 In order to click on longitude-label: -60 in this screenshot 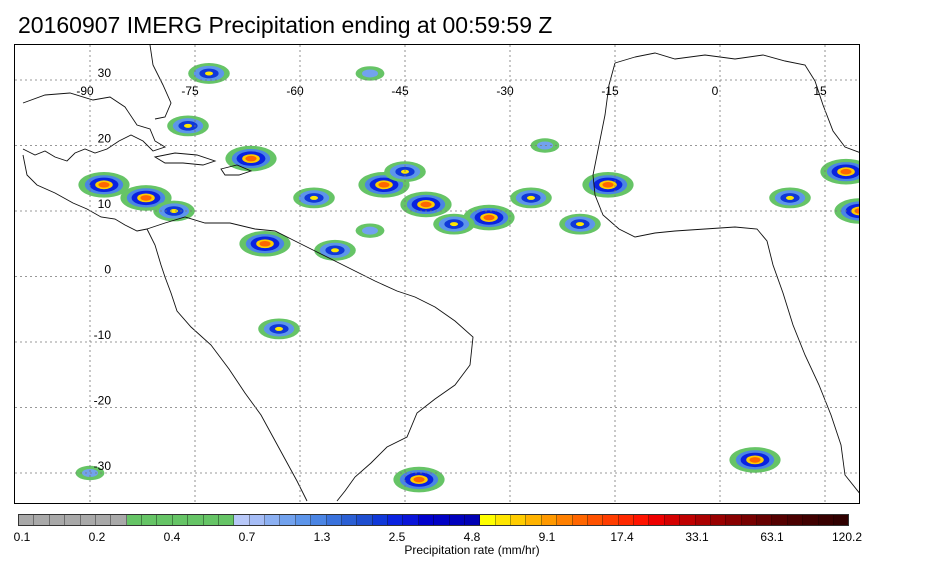, I will do `click(295, 91)`.